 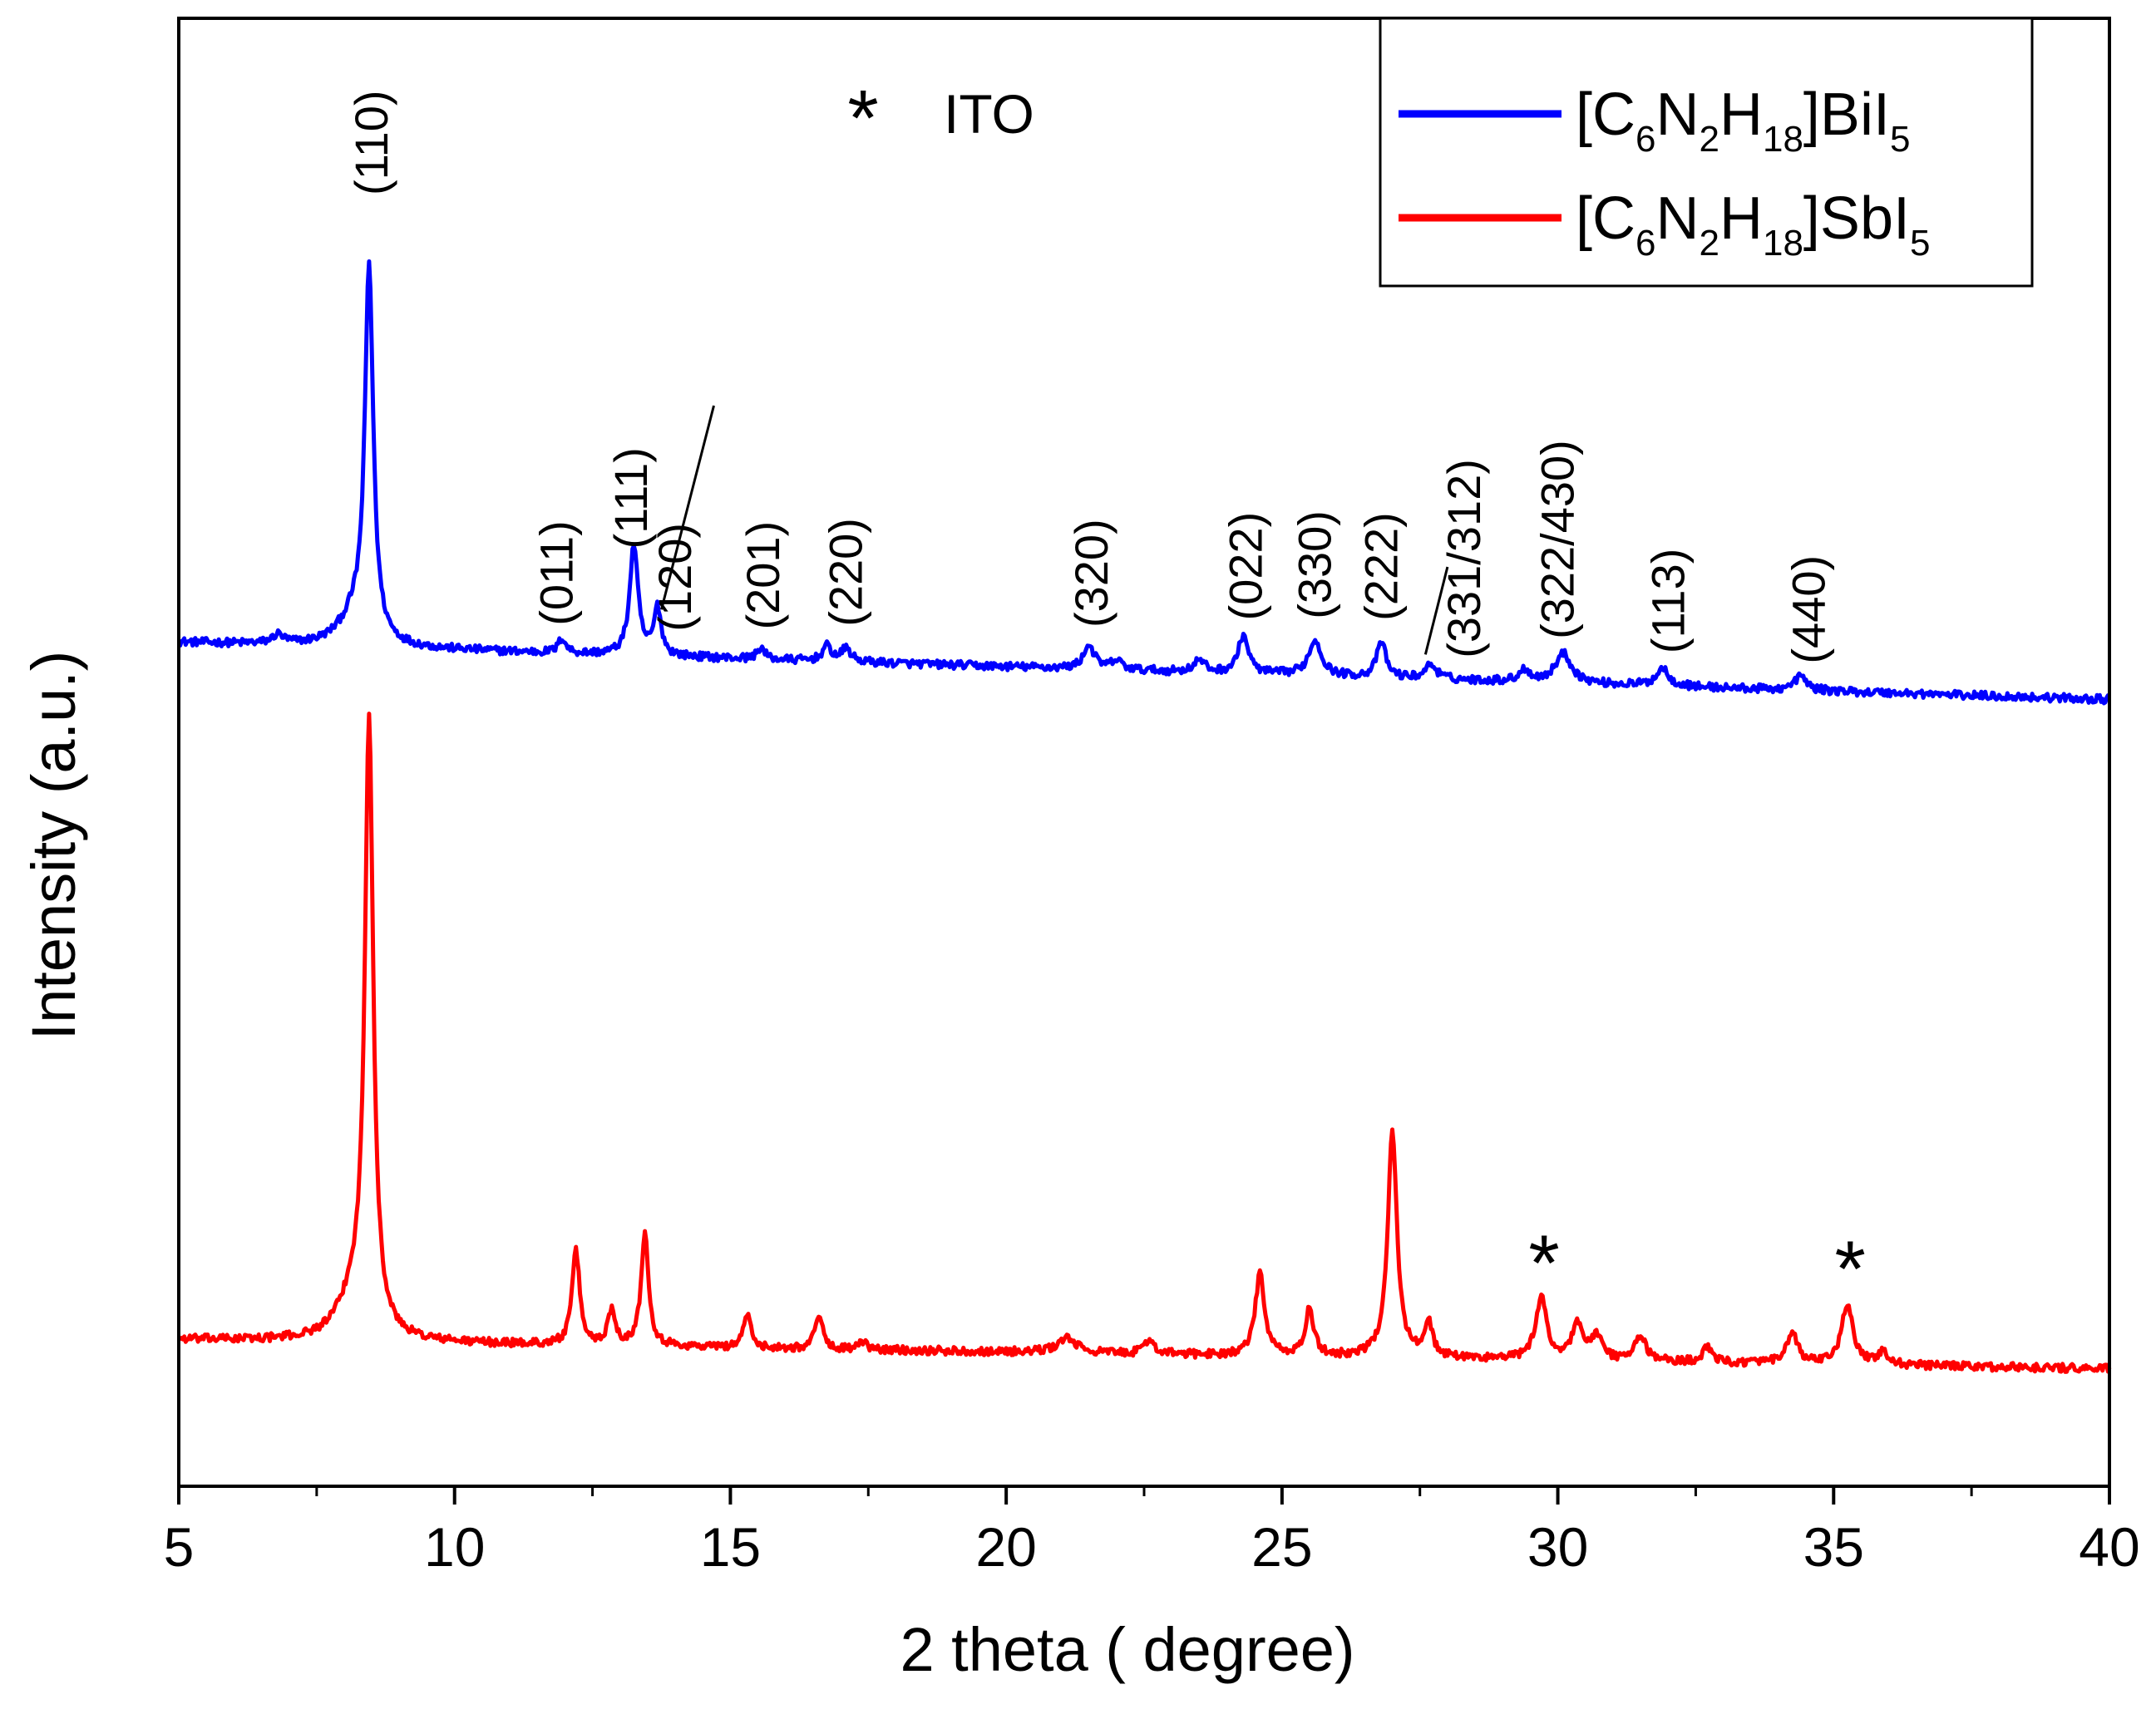 What do you see at coordinates (556, 573) in the screenshot?
I see `hkl-label-011: (011)` at bounding box center [556, 573].